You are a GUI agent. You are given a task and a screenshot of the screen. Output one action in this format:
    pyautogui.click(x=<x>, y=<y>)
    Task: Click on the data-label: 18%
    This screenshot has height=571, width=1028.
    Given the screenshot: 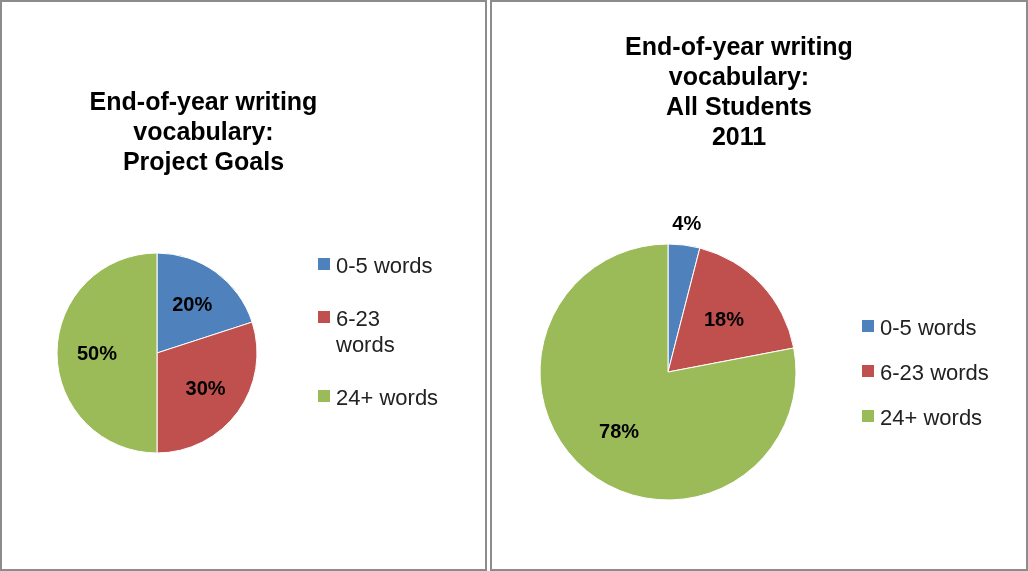 What is the action you would take?
    pyautogui.click(x=724, y=319)
    